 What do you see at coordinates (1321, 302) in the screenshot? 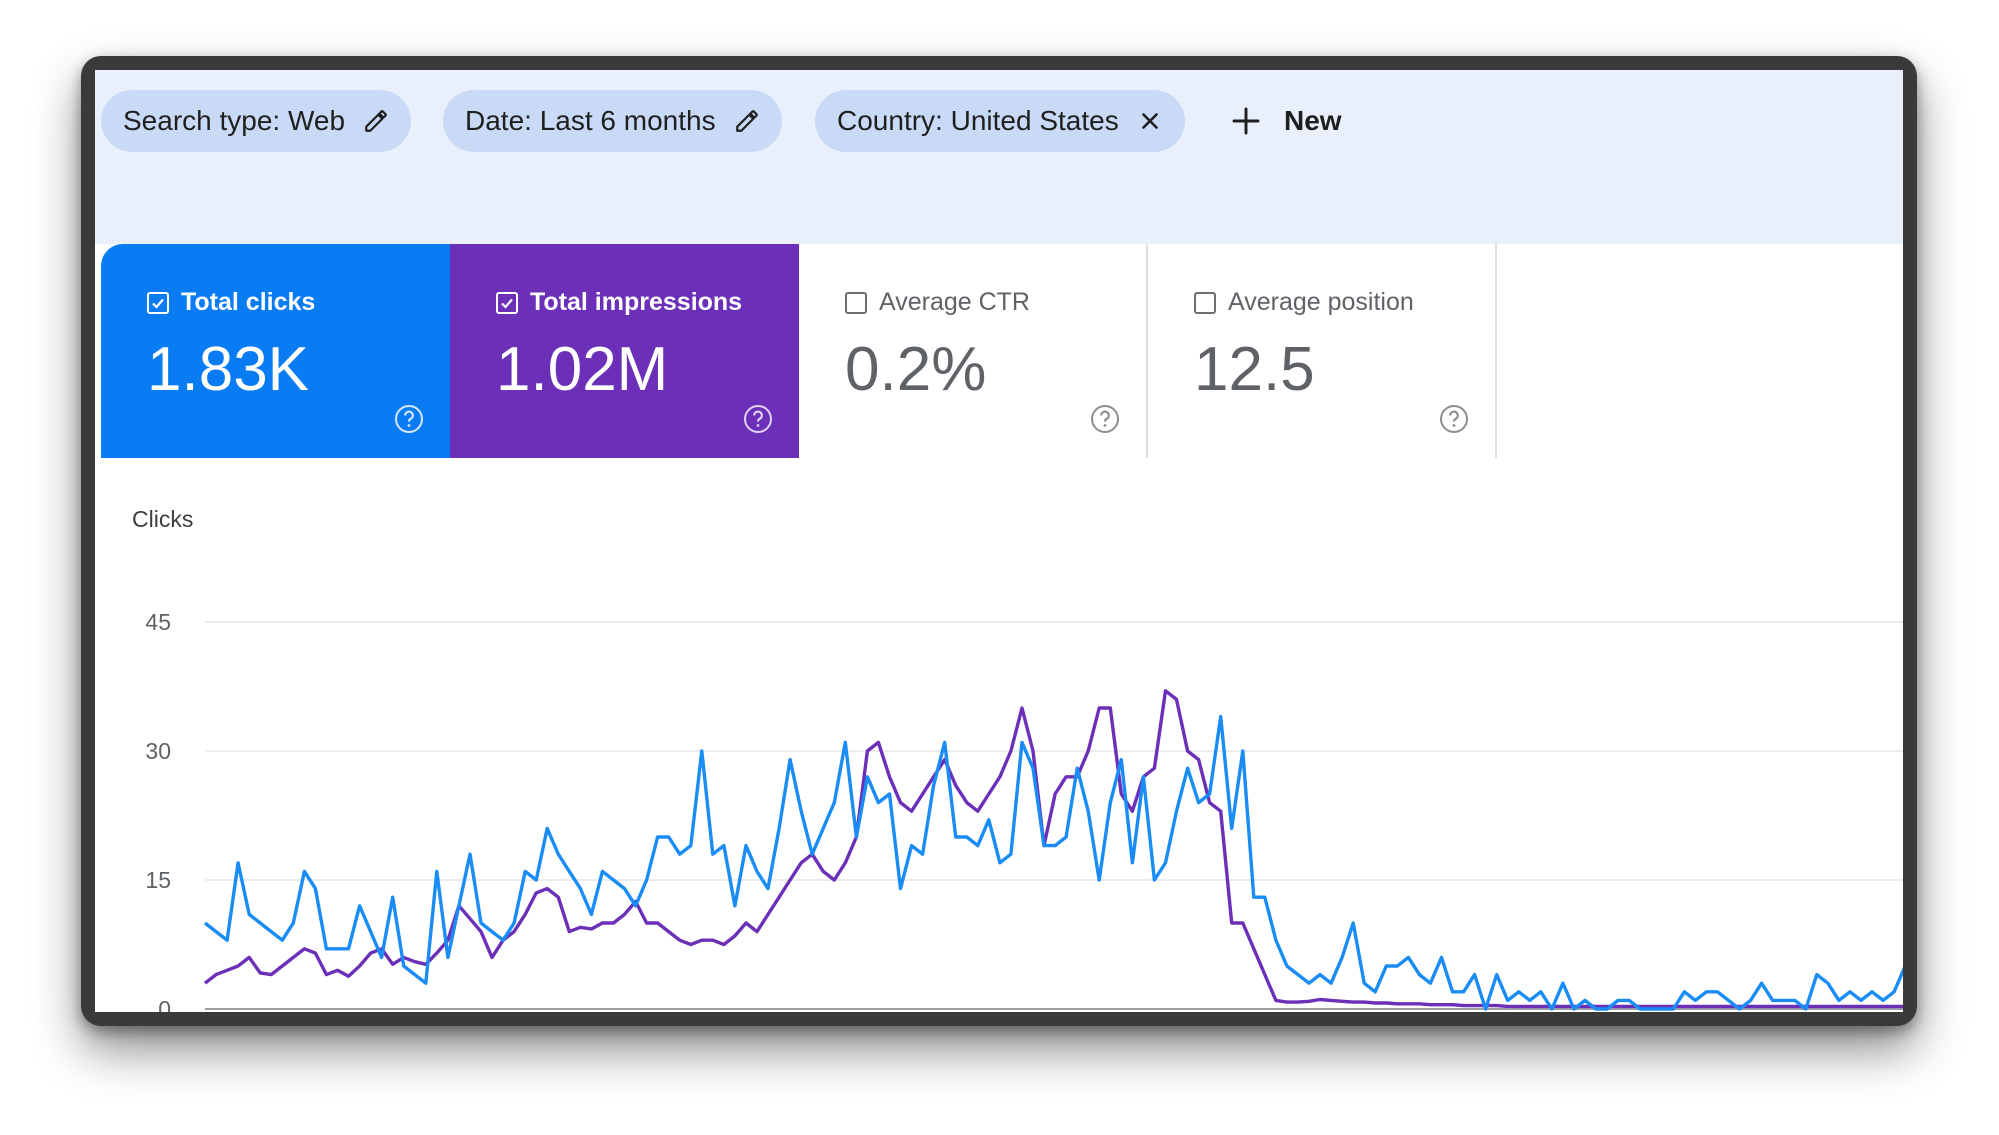
I see `metric-label: Average position` at bounding box center [1321, 302].